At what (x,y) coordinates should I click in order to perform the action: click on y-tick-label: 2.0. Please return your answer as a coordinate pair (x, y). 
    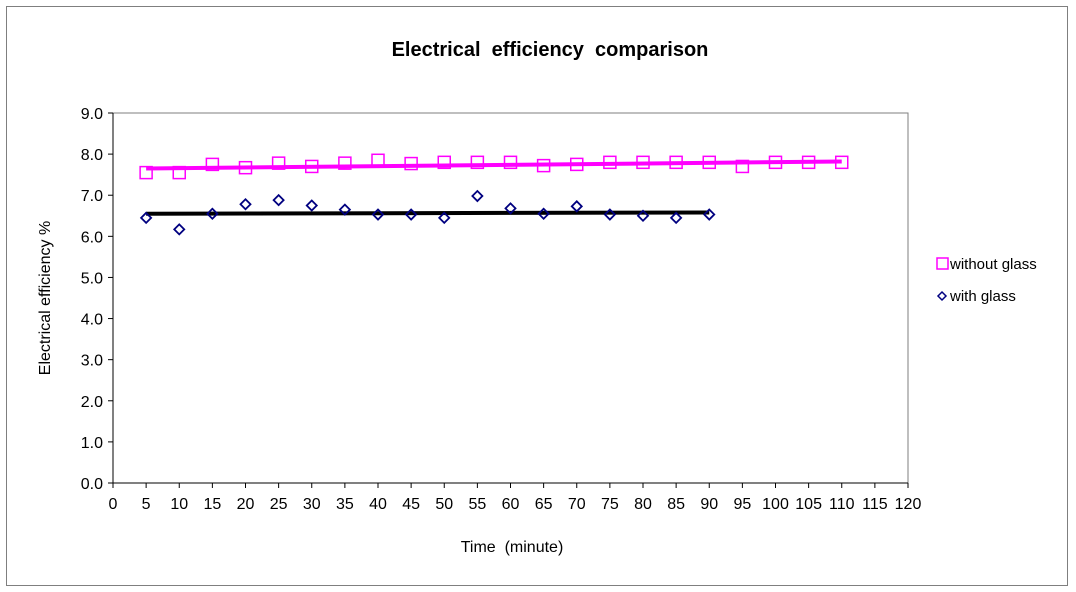
    Looking at the image, I should click on (92, 402).